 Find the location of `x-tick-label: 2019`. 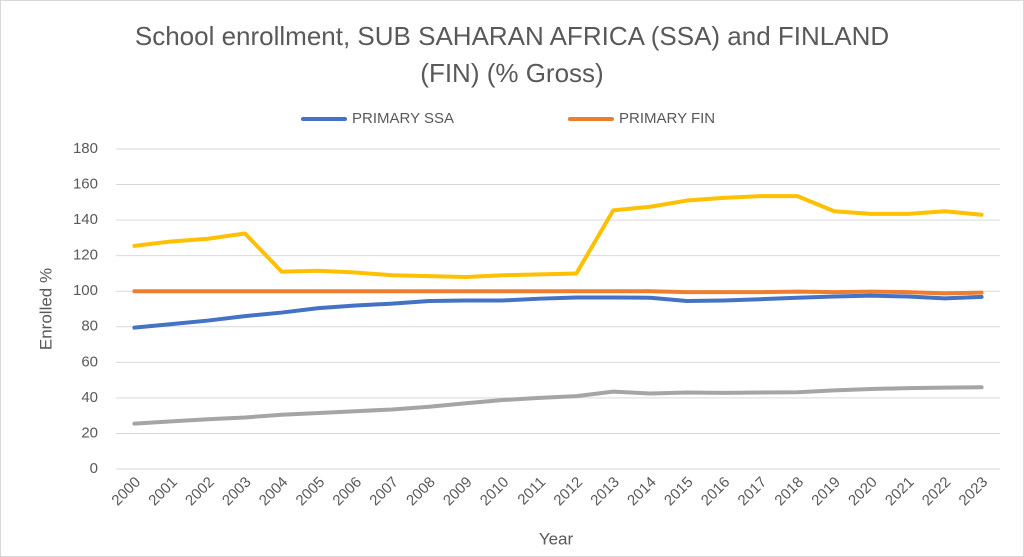

x-tick-label: 2019 is located at coordinates (826, 492).